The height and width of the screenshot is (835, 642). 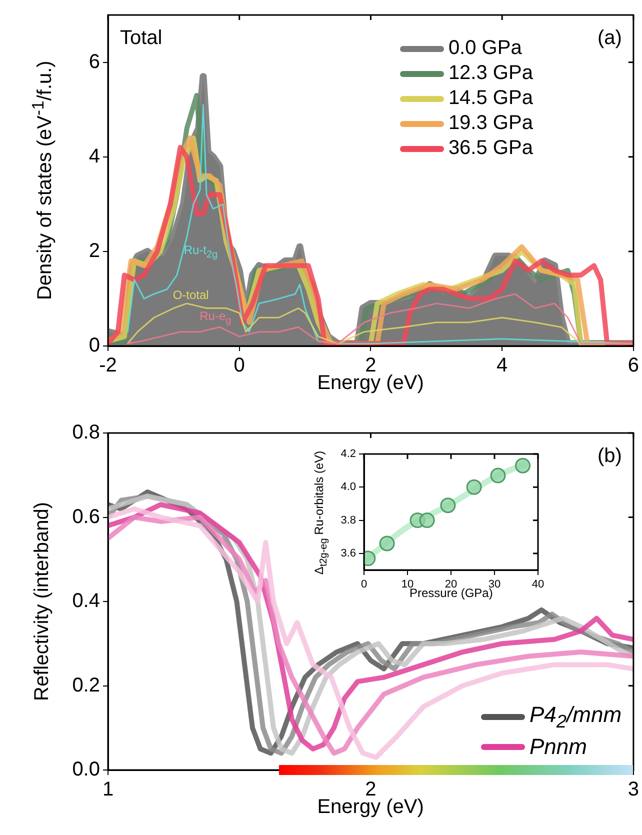 What do you see at coordinates (108, 365) in the screenshot?
I see `x-tick-label: -2` at bounding box center [108, 365].